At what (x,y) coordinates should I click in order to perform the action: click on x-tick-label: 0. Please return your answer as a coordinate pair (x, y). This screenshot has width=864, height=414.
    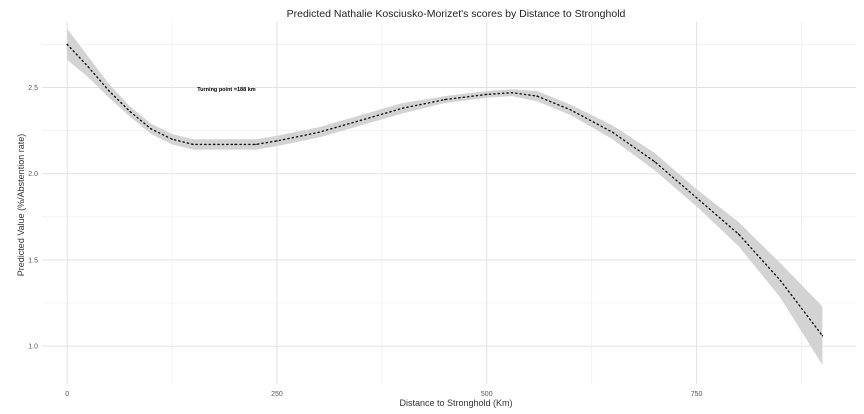
    Looking at the image, I should click on (67, 394).